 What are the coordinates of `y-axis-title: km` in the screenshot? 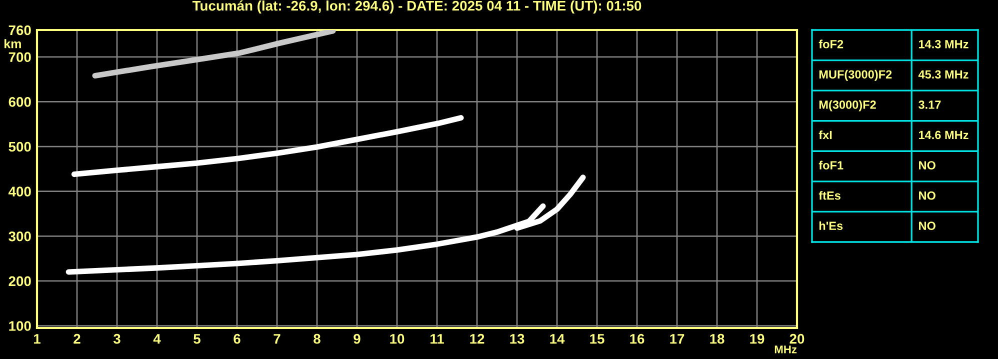 It's located at (12, 43).